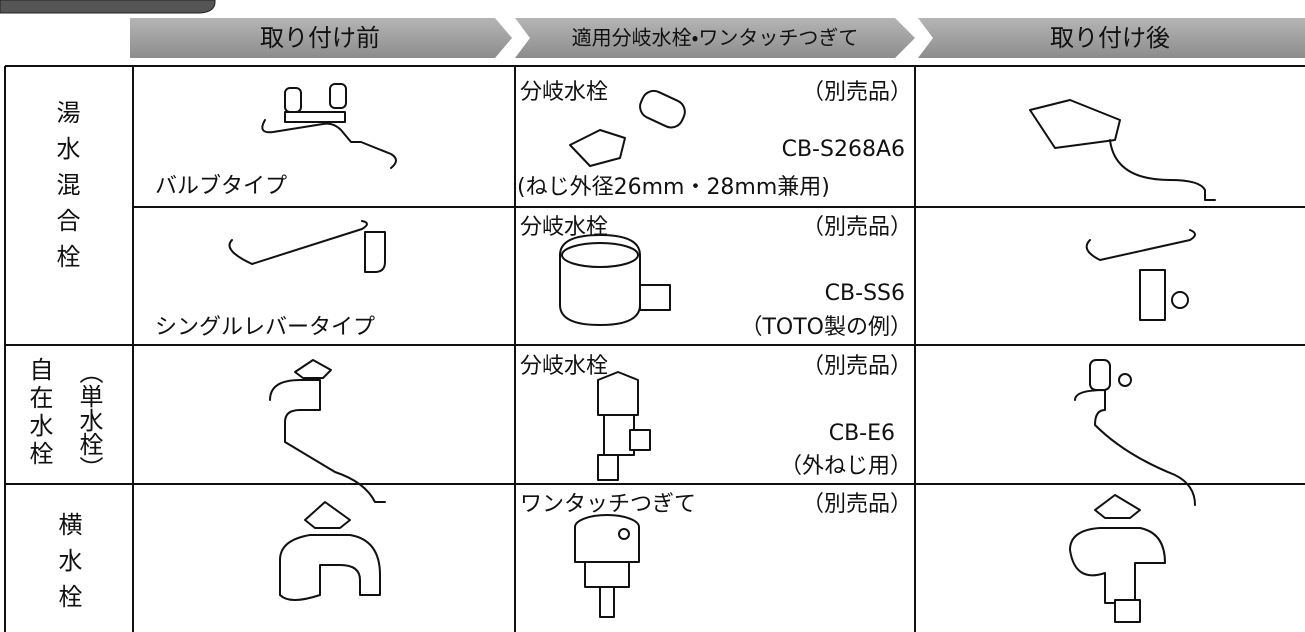  I want to click on model: CB-E6, so click(862, 433).